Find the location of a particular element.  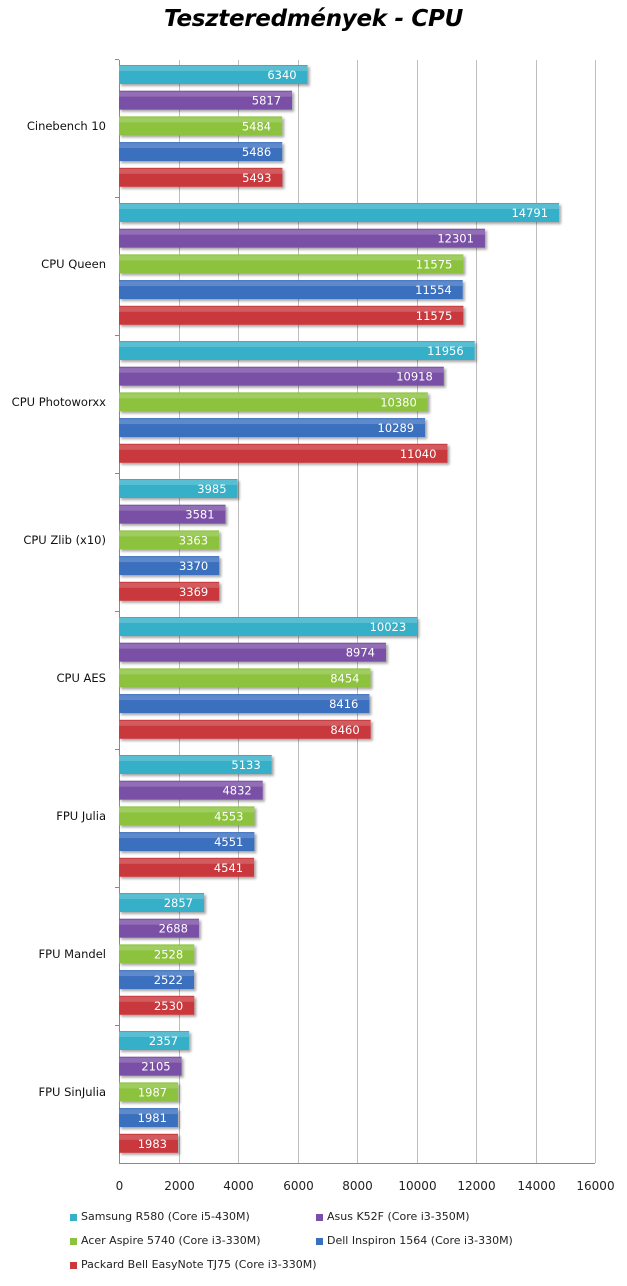

data-label: 4553 is located at coordinates (228, 816).